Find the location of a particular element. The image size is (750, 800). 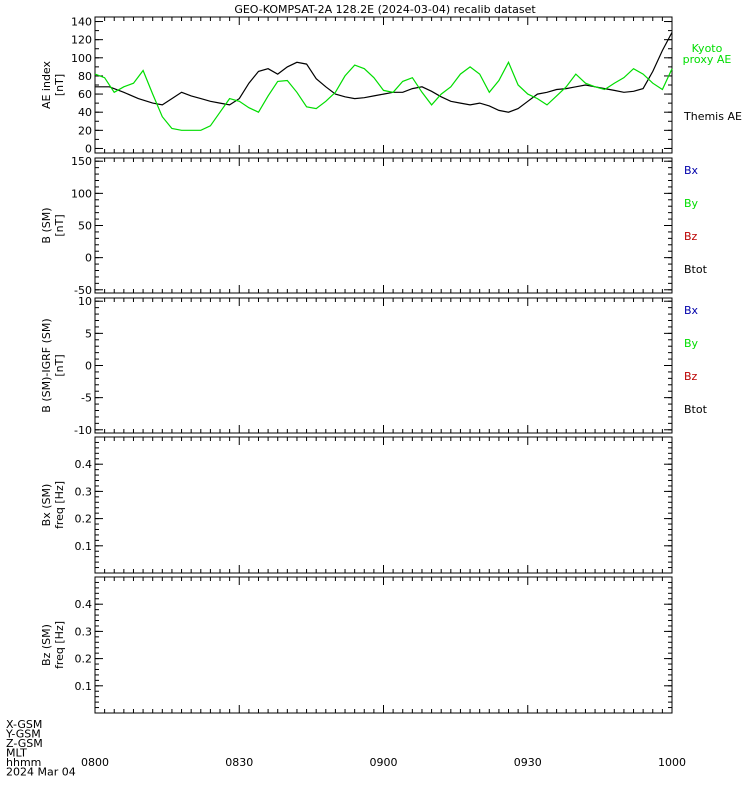

y-axis-label: AE index is located at coordinates (46, 84).